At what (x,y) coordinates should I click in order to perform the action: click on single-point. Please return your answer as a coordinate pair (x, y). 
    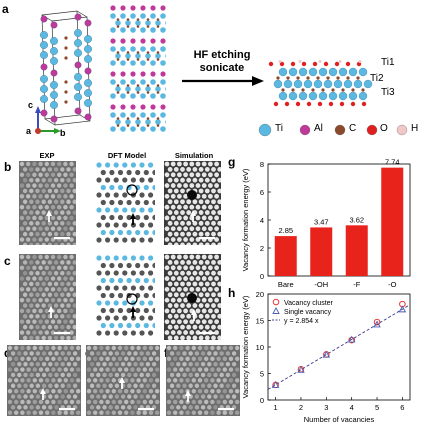
    Looking at the image, I should click on (351, 339).